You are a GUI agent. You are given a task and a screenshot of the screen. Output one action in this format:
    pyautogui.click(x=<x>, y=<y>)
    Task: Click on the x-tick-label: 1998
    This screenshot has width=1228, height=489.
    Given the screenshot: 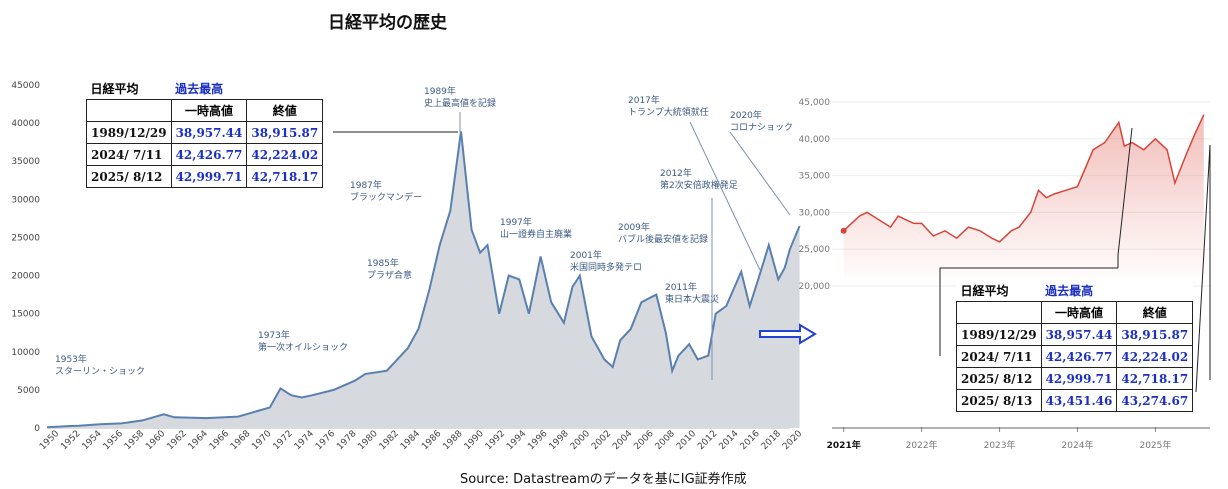 What is the action you would take?
    pyautogui.click(x=559, y=440)
    